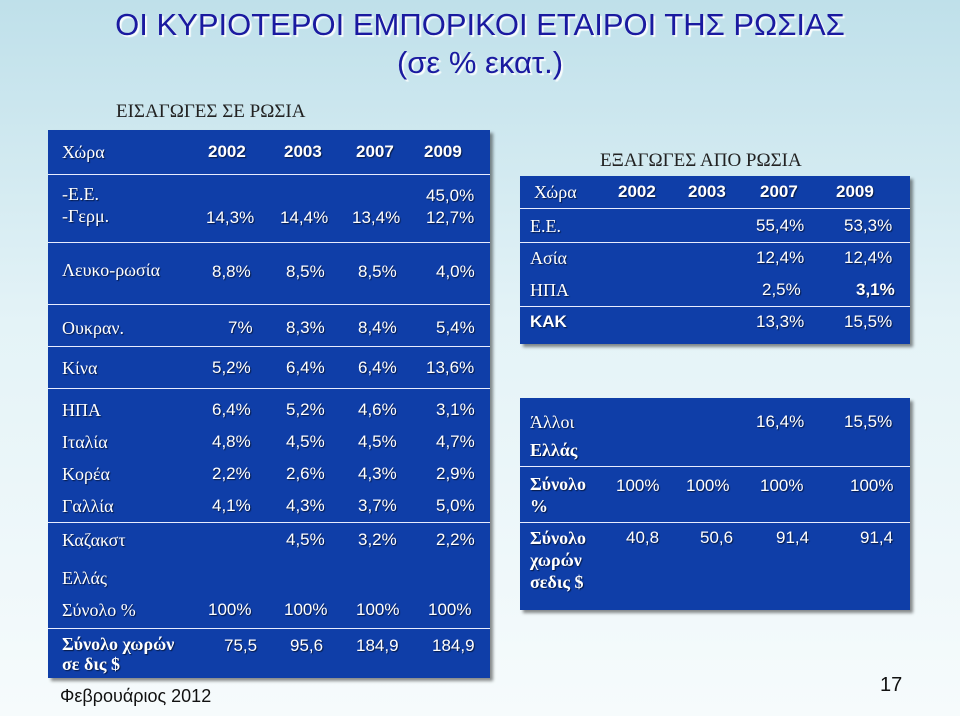 The image size is (960, 716). I want to click on value-2007: 8,4%, so click(377, 327).